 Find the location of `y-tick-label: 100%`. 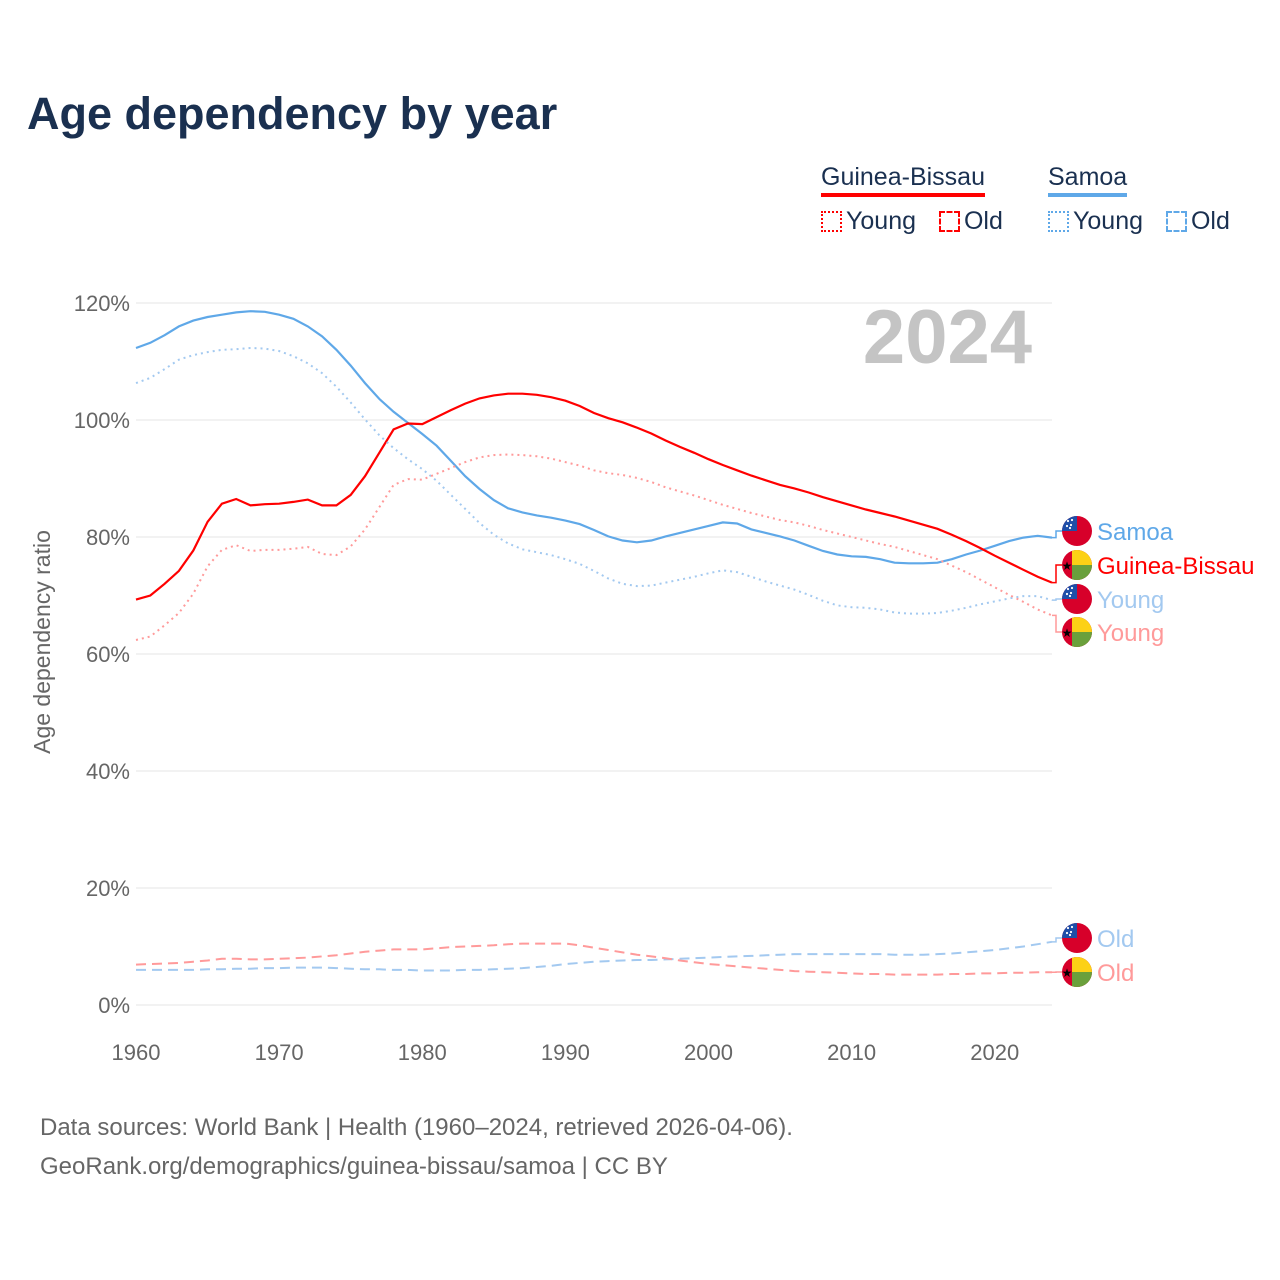

y-tick-label: 100% is located at coordinates (102, 420).